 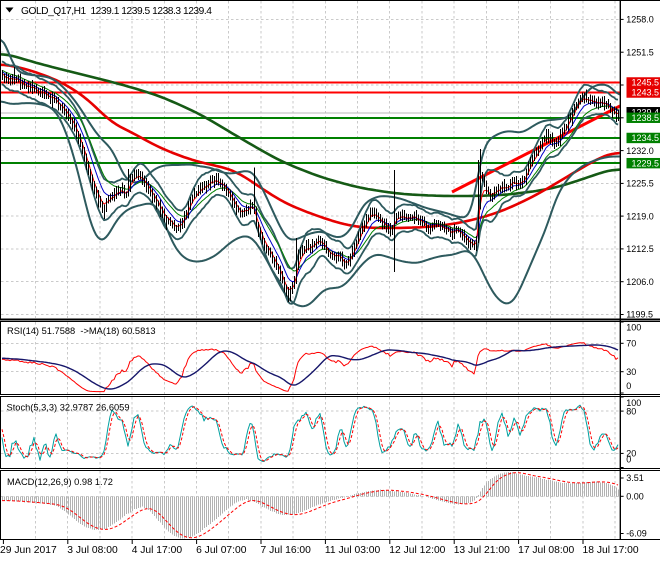 What do you see at coordinates (640, 216) in the screenshot?
I see `svg-text: 1219.0` at bounding box center [640, 216].